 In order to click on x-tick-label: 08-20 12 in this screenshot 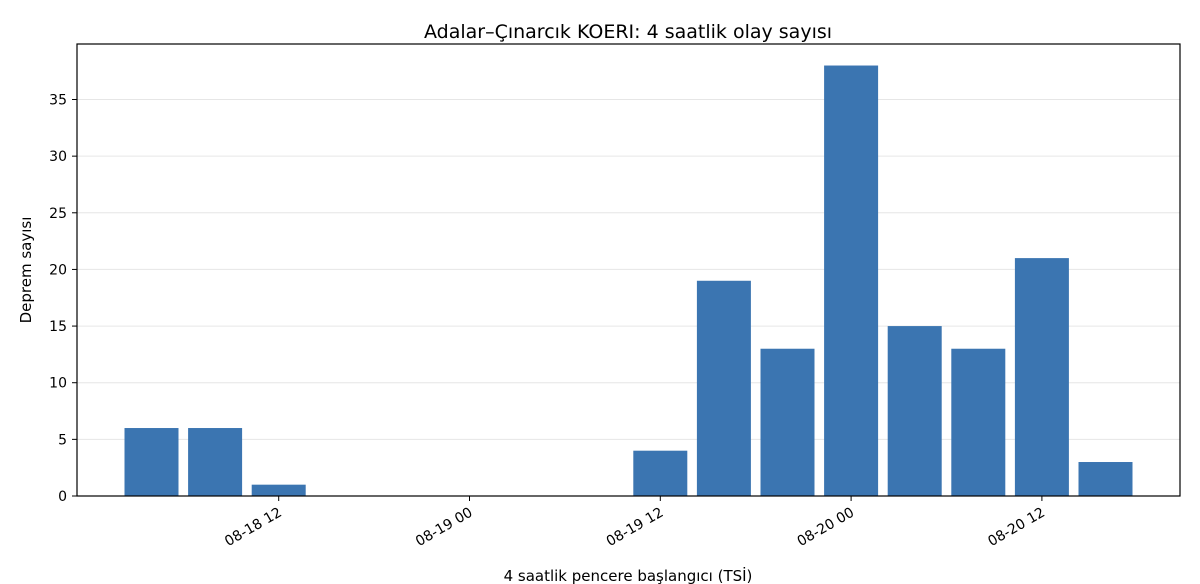, I will do `click(1016, 527)`.